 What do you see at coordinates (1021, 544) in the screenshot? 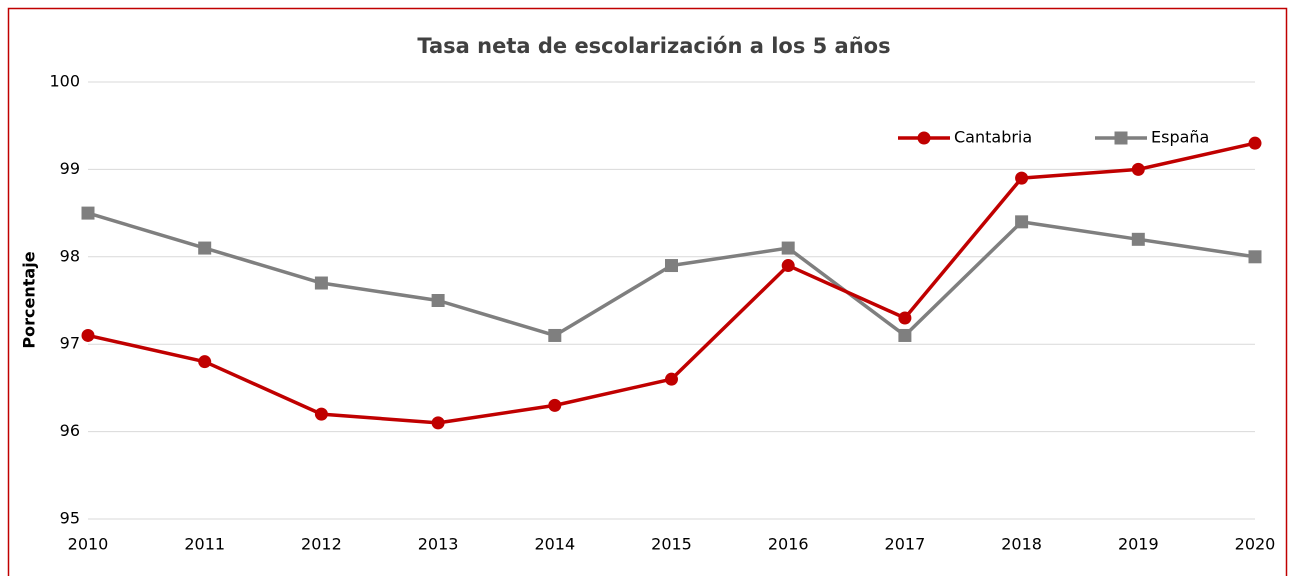
I see `x-tick-label: 2018` at bounding box center [1021, 544].